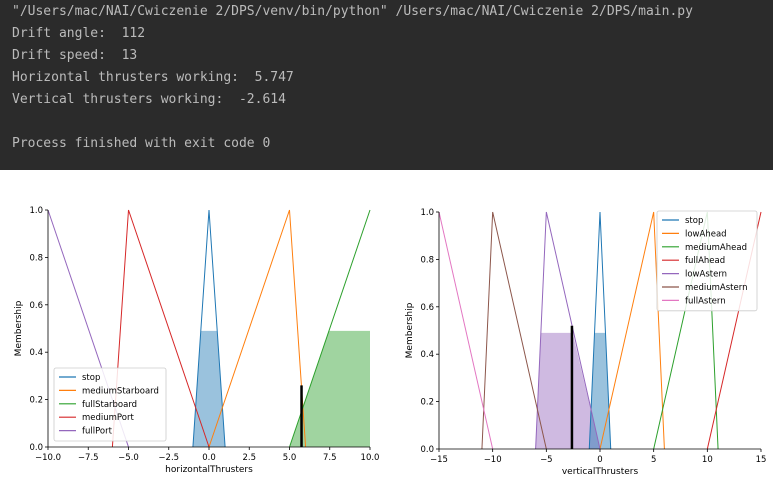 This screenshot has width=773, height=496. Describe the element at coordinates (653, 460) in the screenshot. I see `x-tick-label: 5` at that location.